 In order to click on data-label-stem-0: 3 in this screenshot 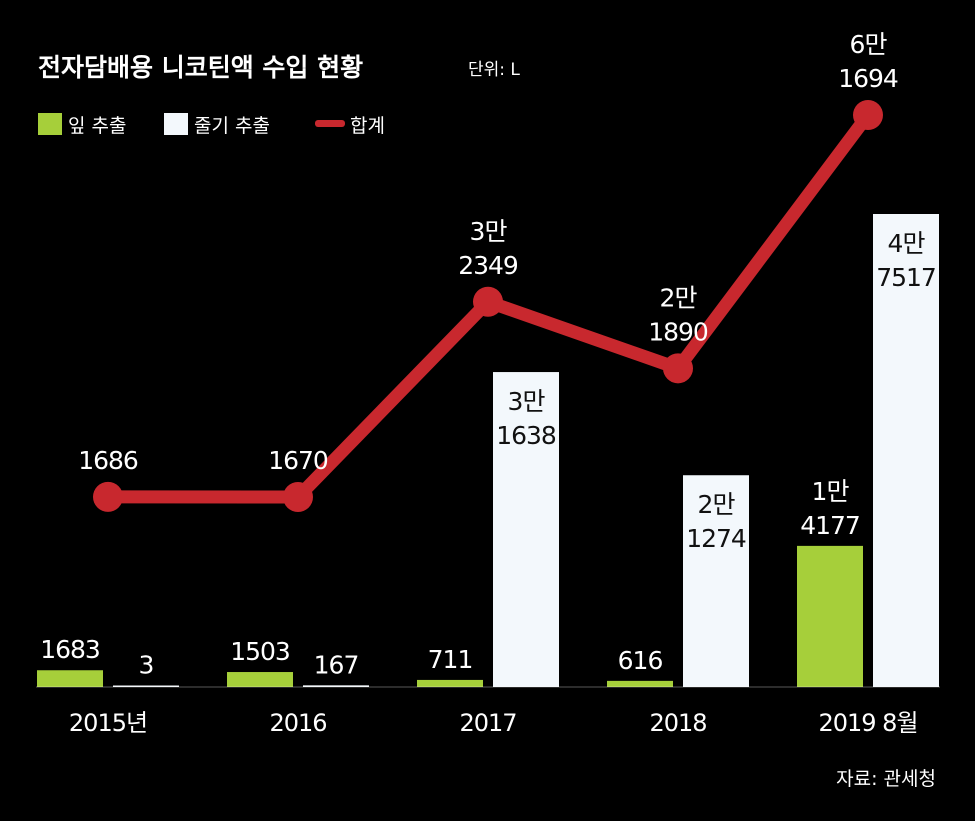, I will do `click(146, 665)`.